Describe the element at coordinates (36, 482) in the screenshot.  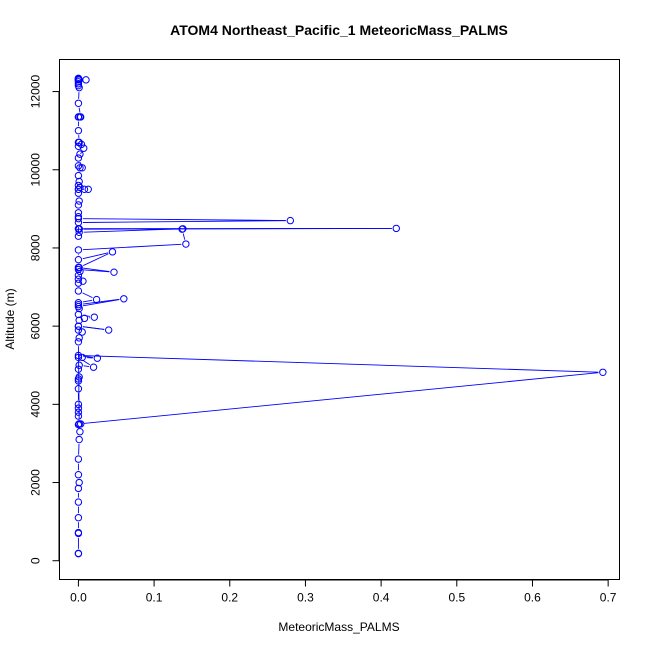
I see `y-tick-label: 2000` at that location.